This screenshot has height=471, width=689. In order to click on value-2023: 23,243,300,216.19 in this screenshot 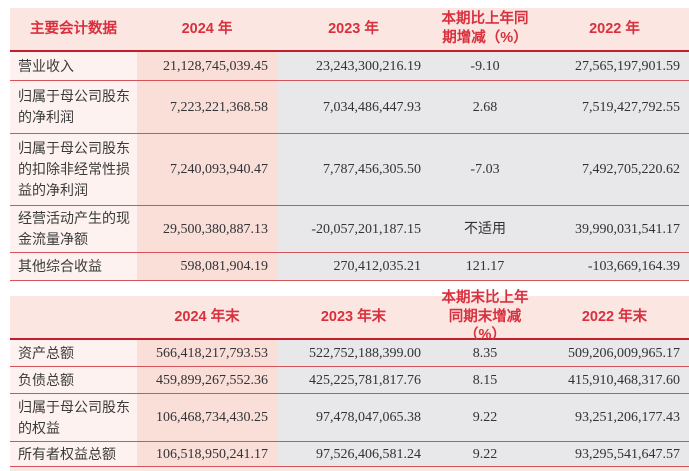, I will do `click(353, 66)`.